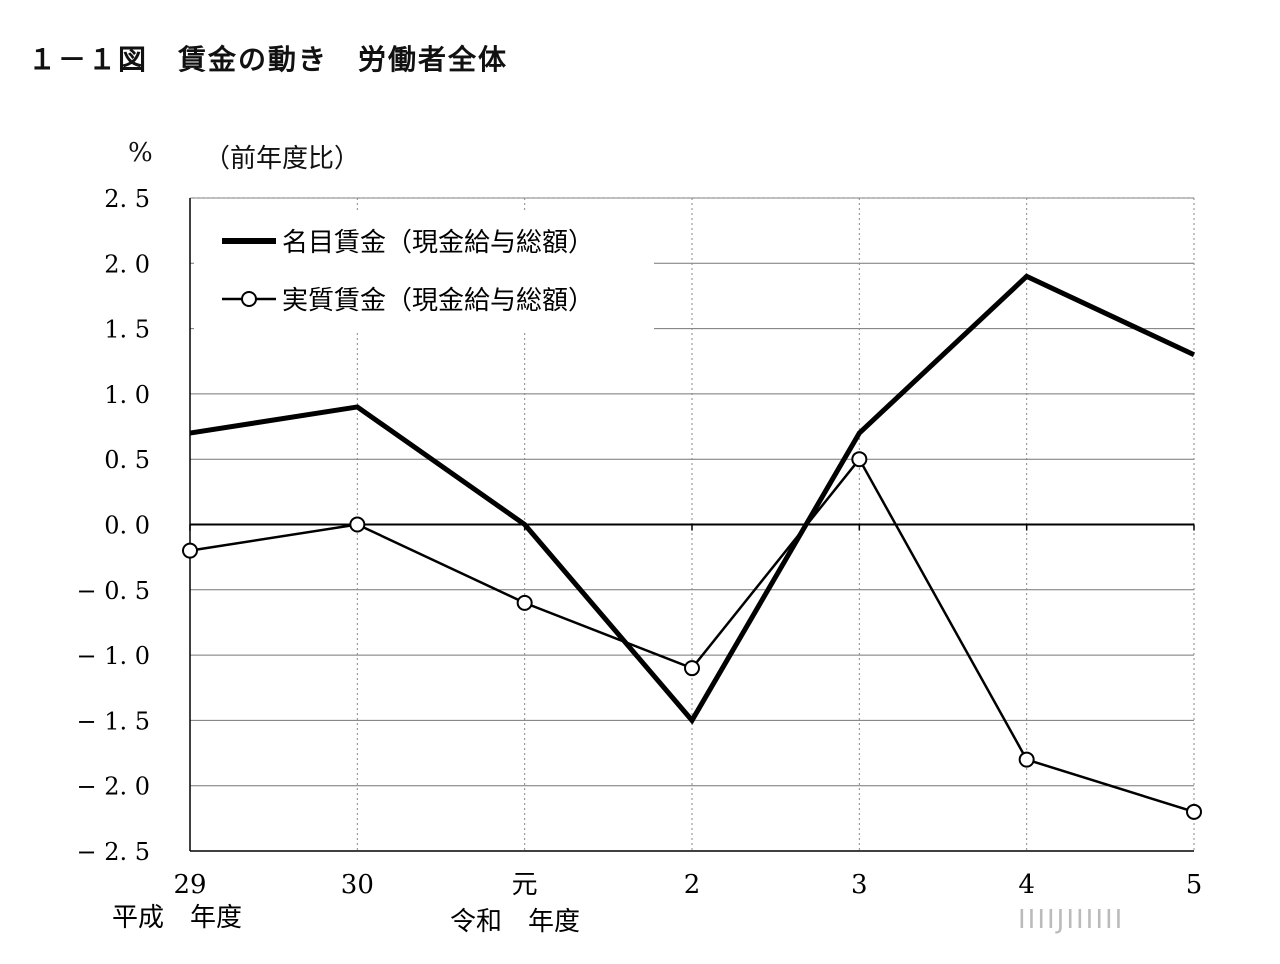 Image resolution: width=1280 pixels, height=964 pixels. I want to click on x-tick-label: 4, so click(1026, 885).